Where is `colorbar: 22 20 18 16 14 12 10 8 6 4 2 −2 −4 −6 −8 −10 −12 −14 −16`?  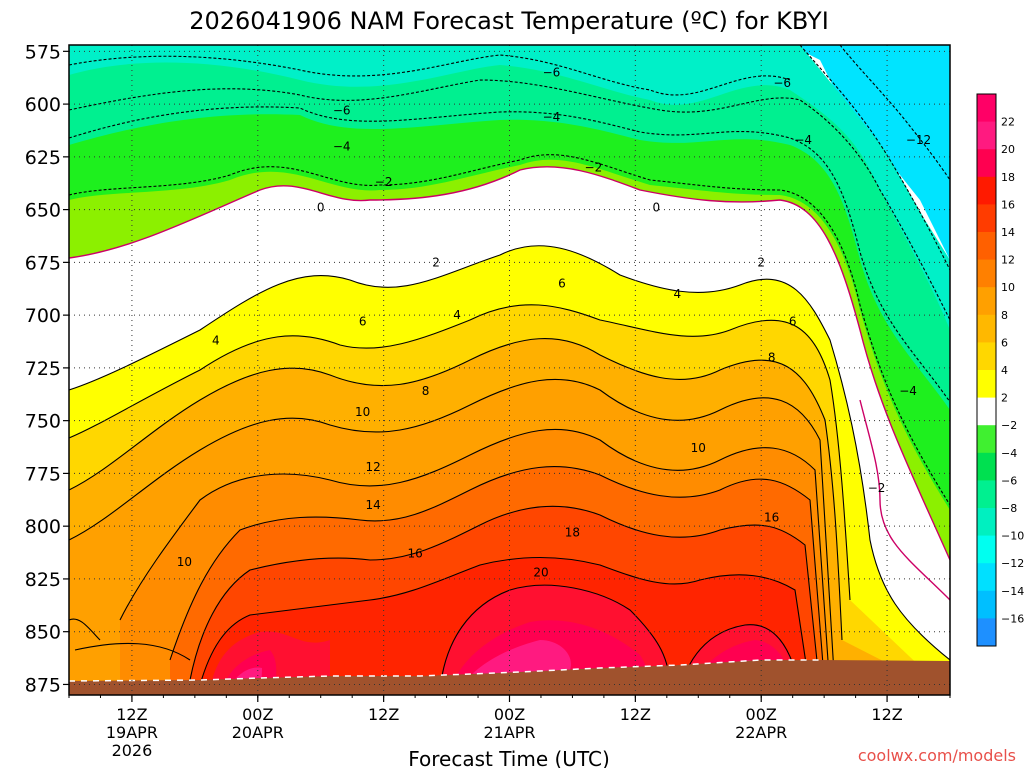
colorbar: 22 20 18 16 14 12 10 8 6 4 2 −2 −4 −6 −8 −10 −12 −14 −16 is located at coordinates (1000, 370).